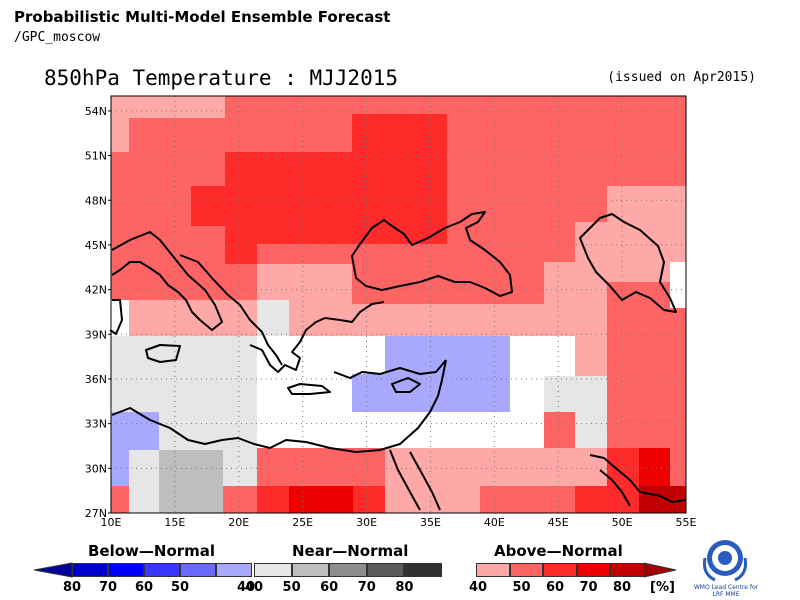 This screenshot has width=800, height=600. What do you see at coordinates (366, 522) in the screenshot?
I see `lon-label: 30E` at bounding box center [366, 522].